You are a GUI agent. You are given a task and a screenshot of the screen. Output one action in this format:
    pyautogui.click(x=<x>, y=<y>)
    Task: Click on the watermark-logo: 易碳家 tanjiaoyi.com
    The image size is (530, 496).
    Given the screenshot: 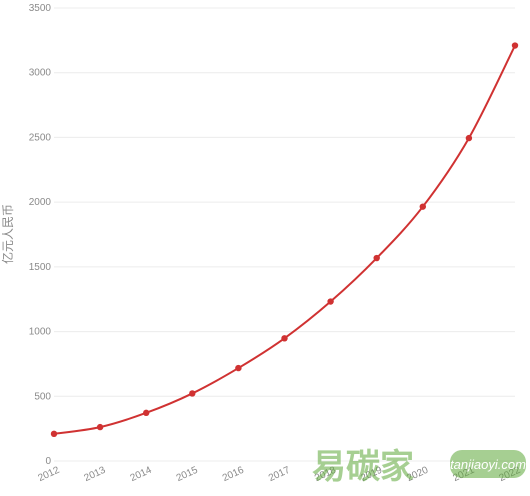 What is the action you would take?
    pyautogui.click(x=419, y=467)
    